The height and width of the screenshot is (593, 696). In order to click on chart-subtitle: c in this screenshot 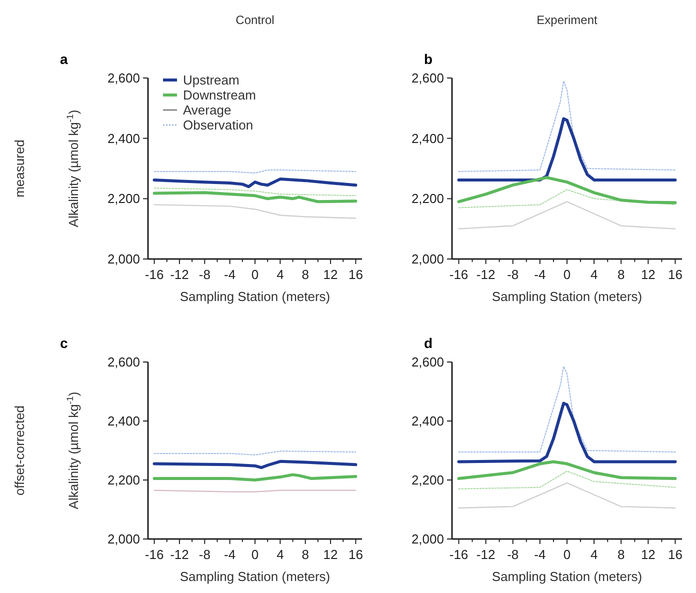, I will do `click(64, 343)`.